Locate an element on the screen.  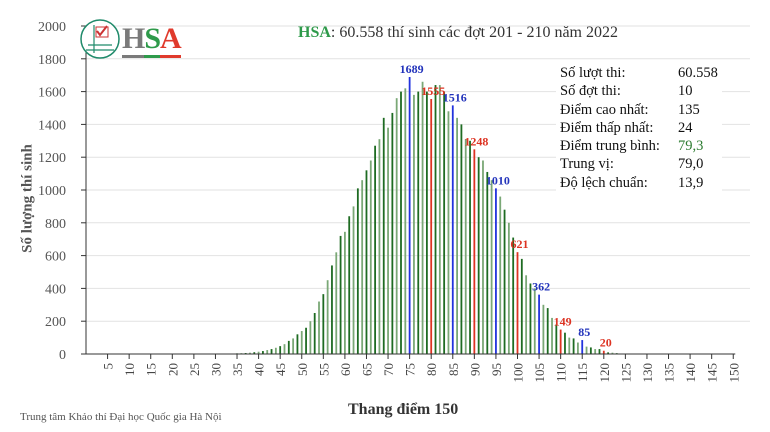
x-tick-label: 35 is located at coordinates (237, 369).